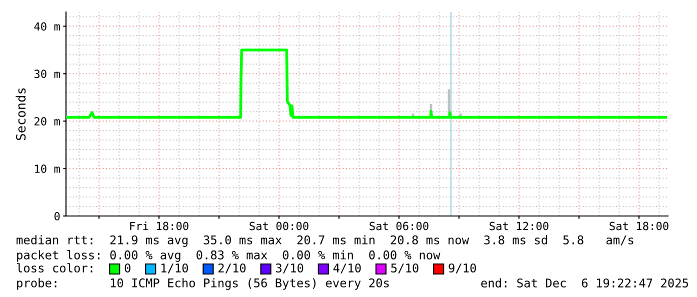  What do you see at coordinates (519, 226) in the screenshot?
I see `x-tick-label: Sat 12:00` at bounding box center [519, 226].